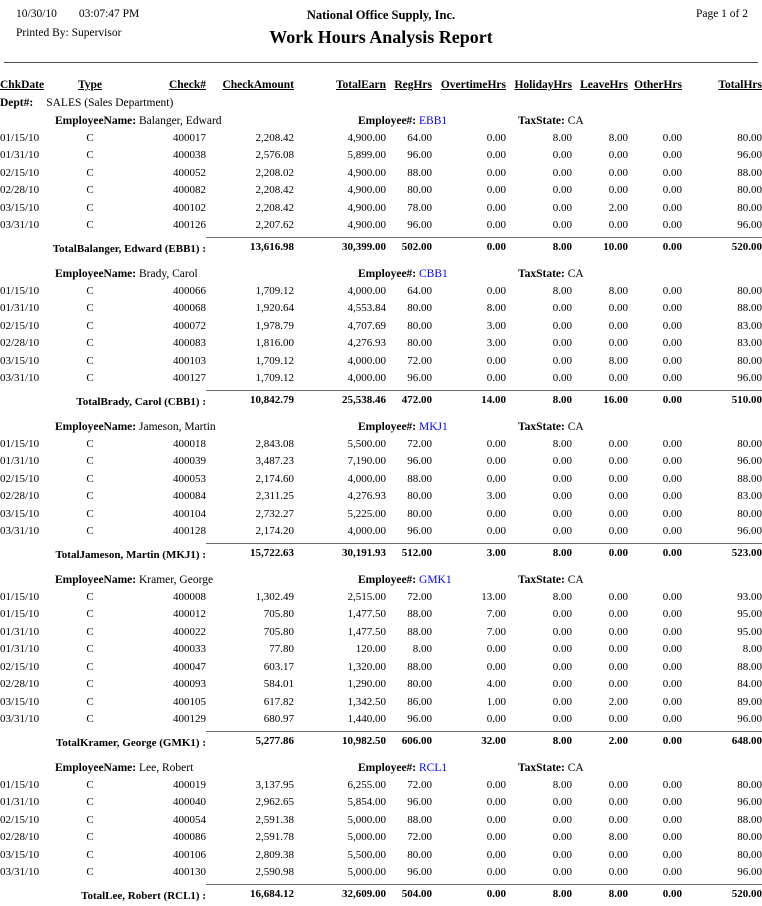  Describe the element at coordinates (275, 802) in the screenshot. I see `cell-check-amount: 2,962.65` at that location.